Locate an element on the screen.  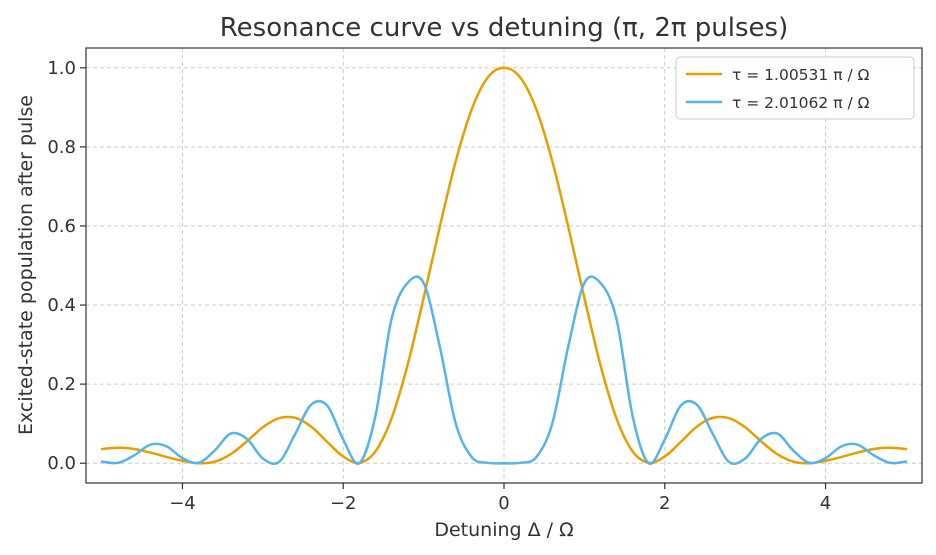
legend-label-series-2: τ = 2.01062 π / Ω is located at coordinates (801, 103).